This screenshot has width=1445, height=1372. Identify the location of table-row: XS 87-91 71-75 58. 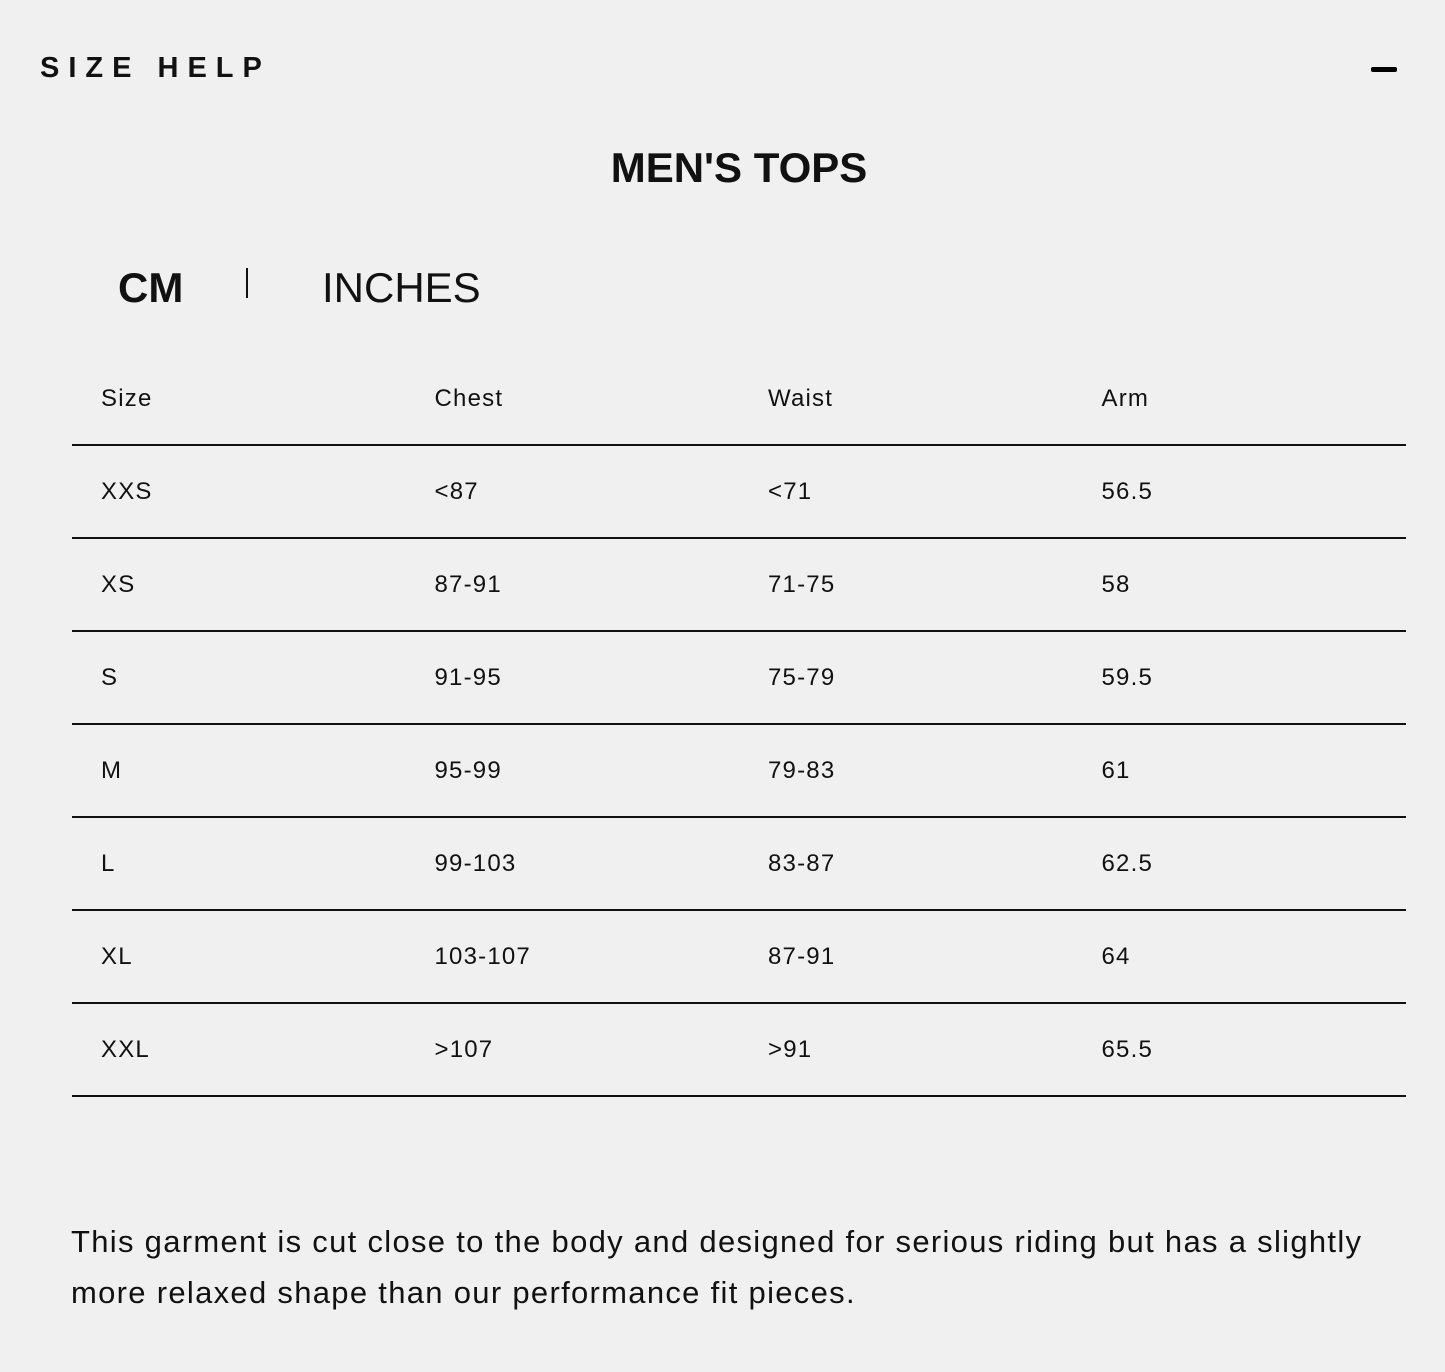
(739, 585).